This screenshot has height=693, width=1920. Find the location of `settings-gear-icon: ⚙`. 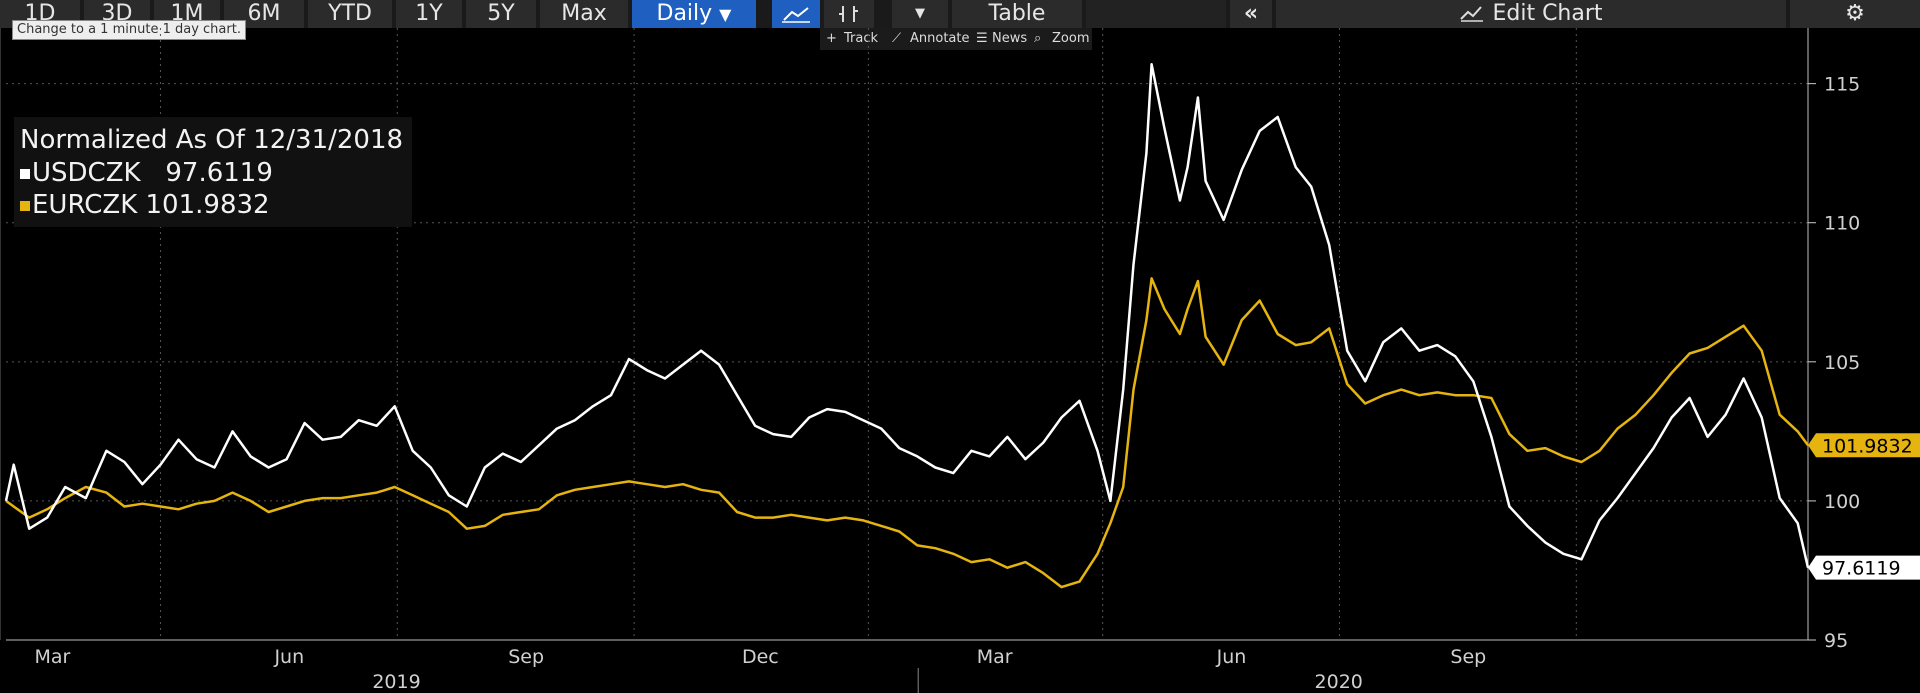

settings-gear-icon: ⚙ is located at coordinates (1855, 14).